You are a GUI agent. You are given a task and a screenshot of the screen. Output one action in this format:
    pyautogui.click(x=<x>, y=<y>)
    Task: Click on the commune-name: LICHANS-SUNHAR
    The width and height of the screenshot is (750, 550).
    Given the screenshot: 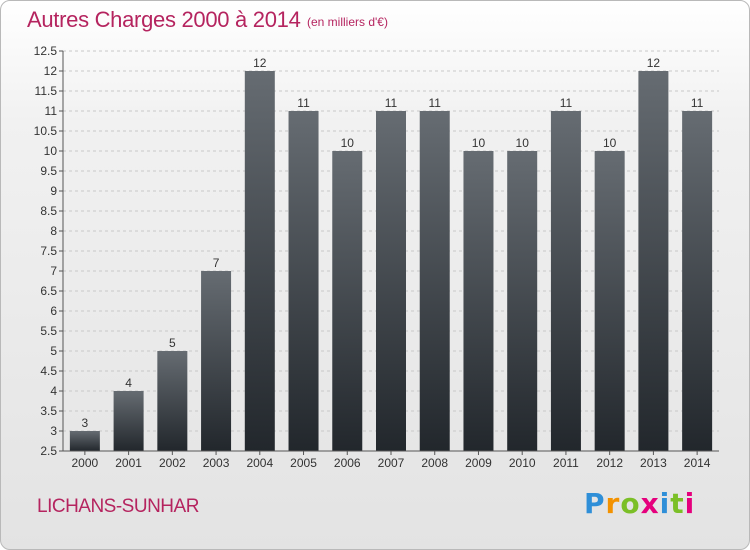 What is the action you would take?
    pyautogui.click(x=118, y=506)
    